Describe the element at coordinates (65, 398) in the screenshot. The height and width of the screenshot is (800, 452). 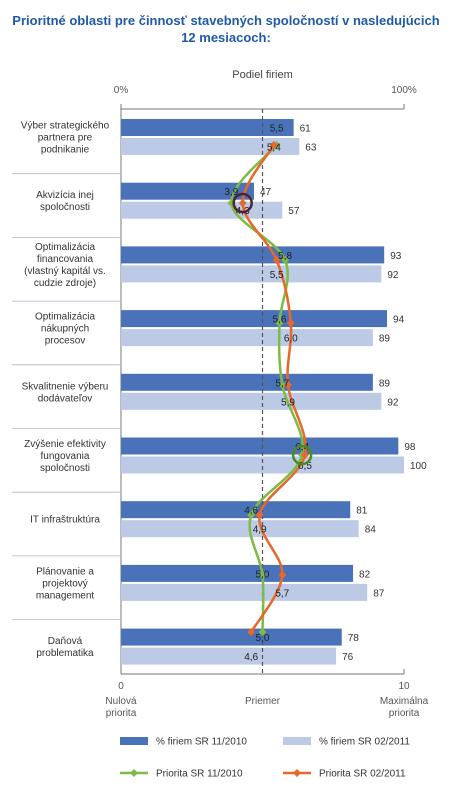
I see `category-label: dodávateľov` at that location.